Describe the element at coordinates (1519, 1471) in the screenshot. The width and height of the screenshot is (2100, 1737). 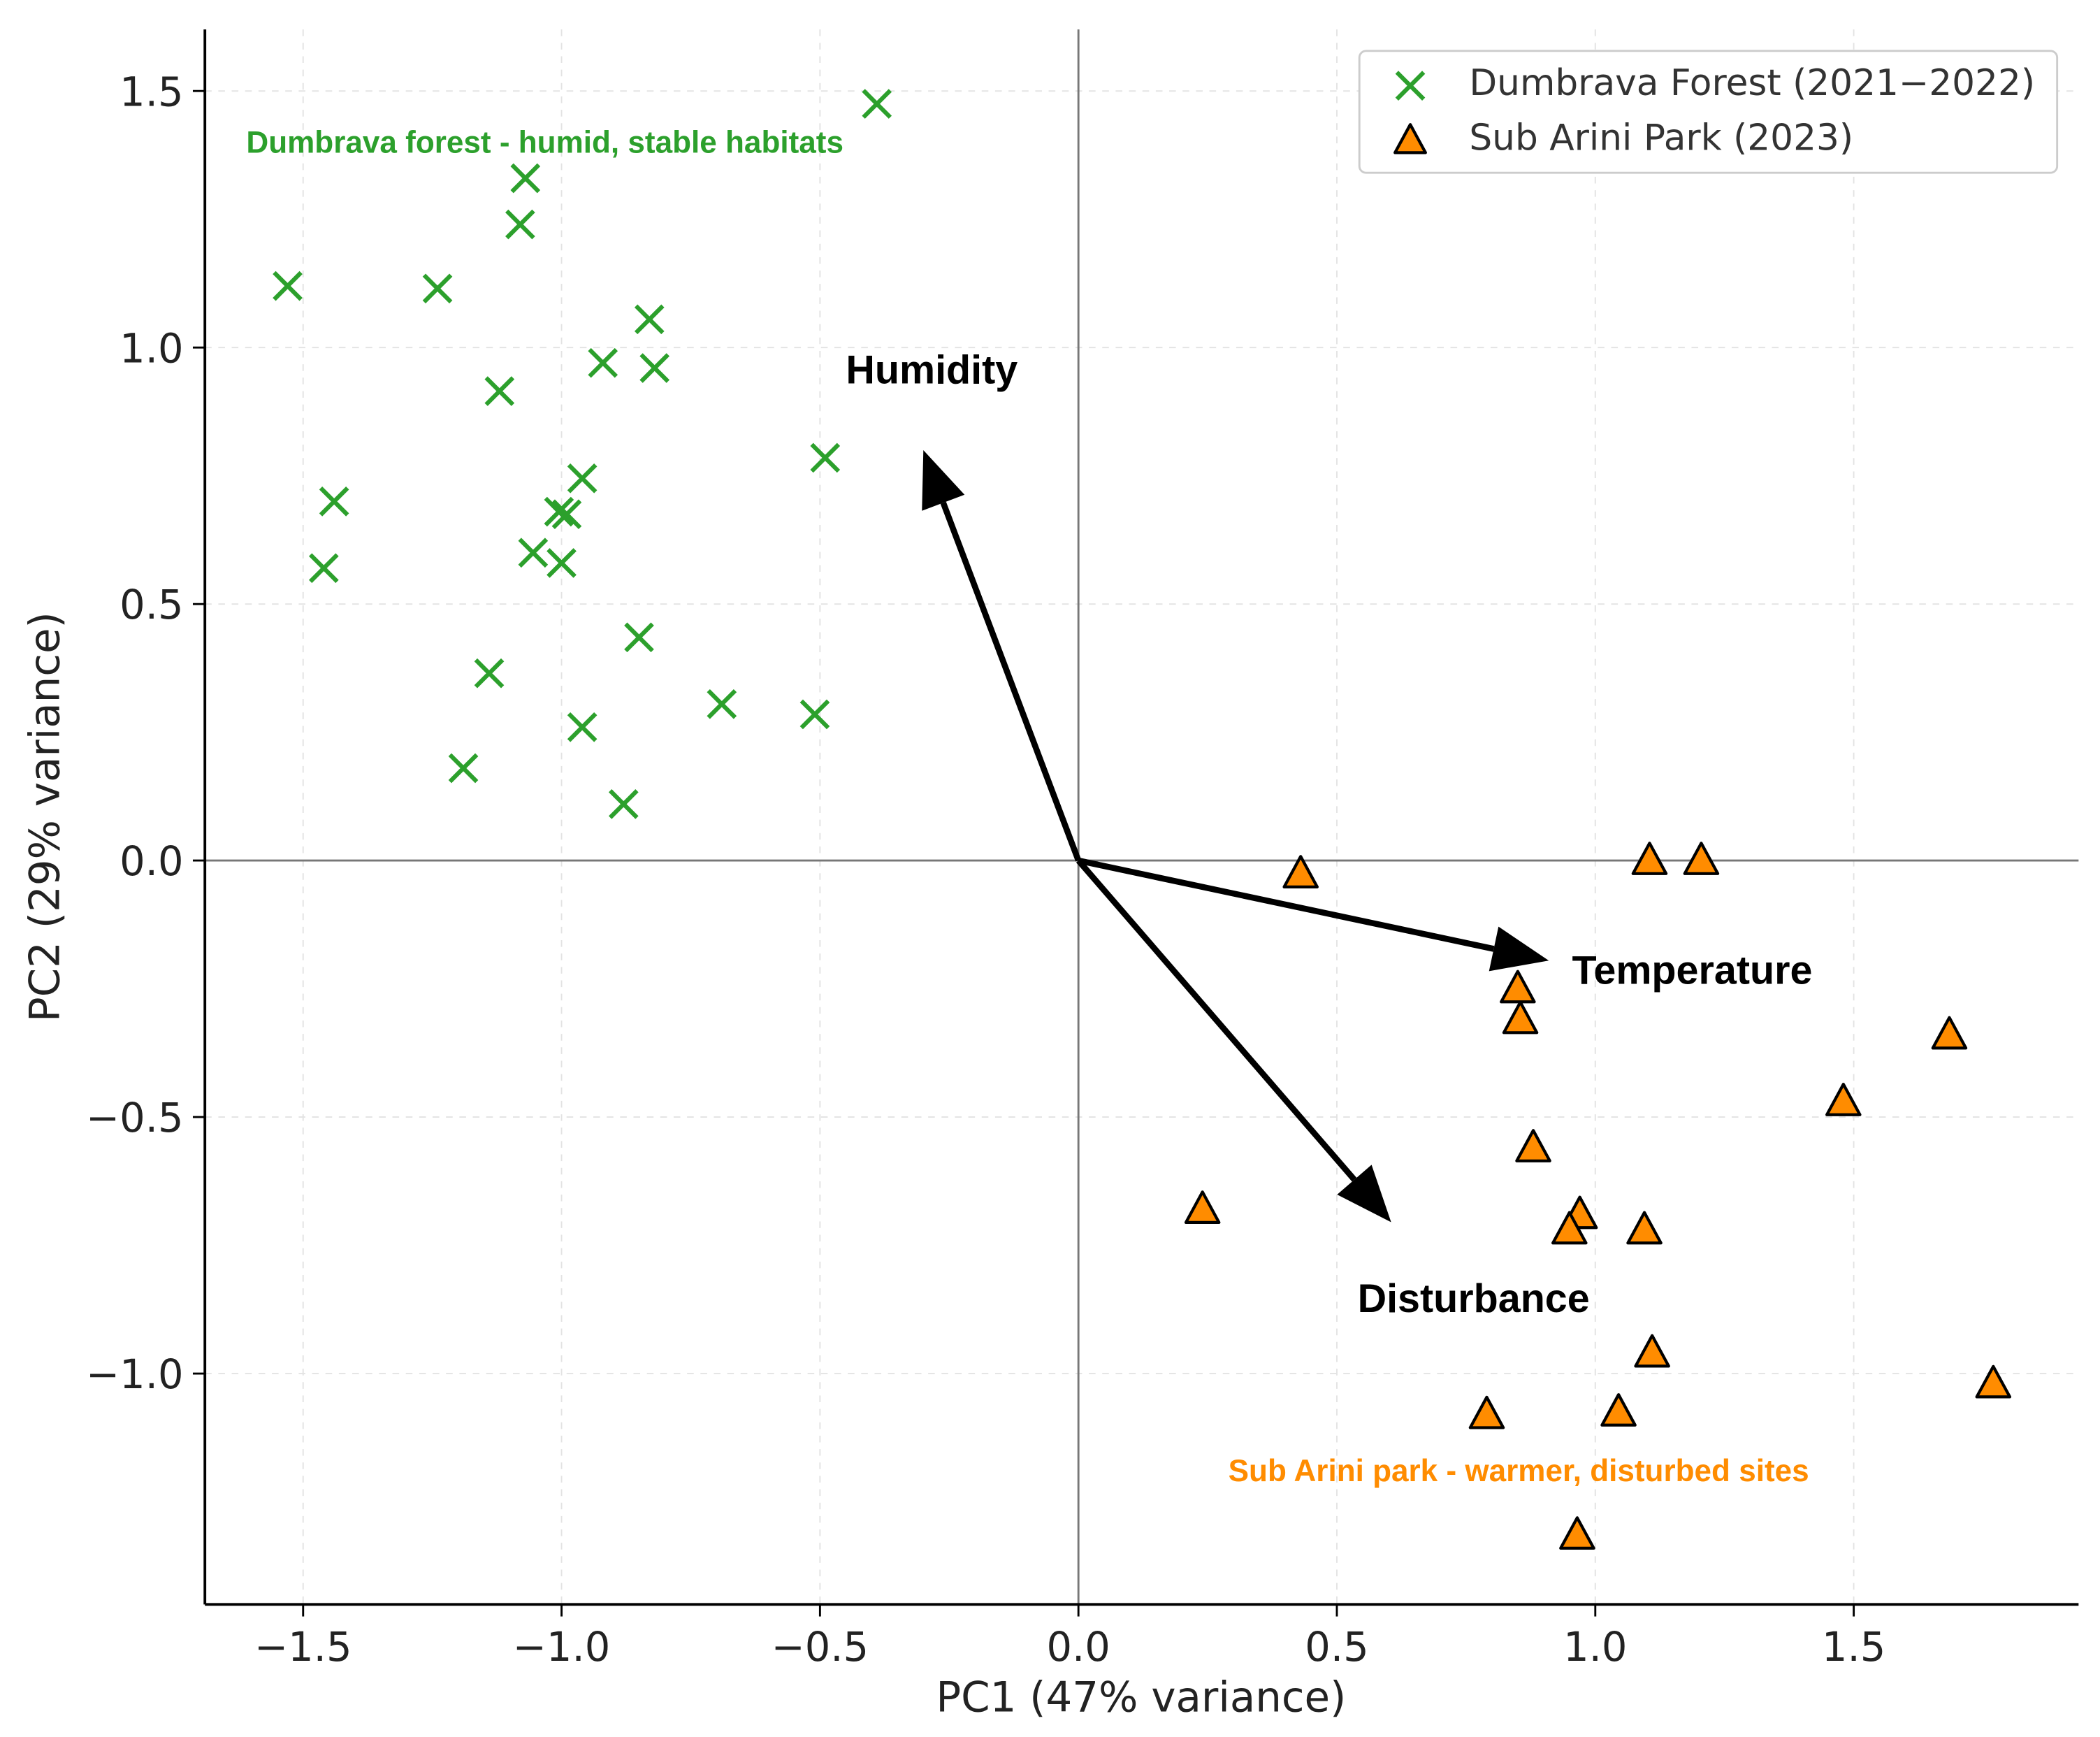
I see `annotation-text: Sub Arini park - warmer, disturbed sites` at that location.